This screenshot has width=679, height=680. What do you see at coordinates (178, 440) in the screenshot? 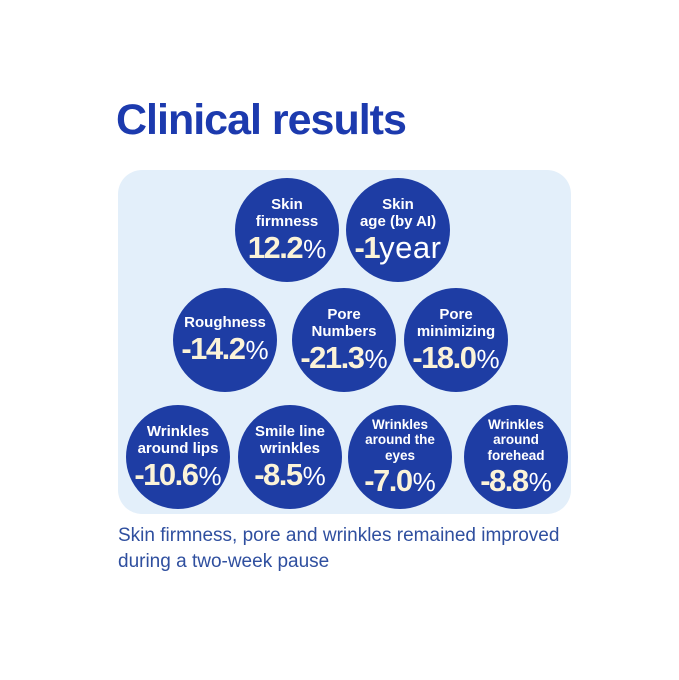
I see `stat-label: Wrinkles around lips` at bounding box center [178, 440].